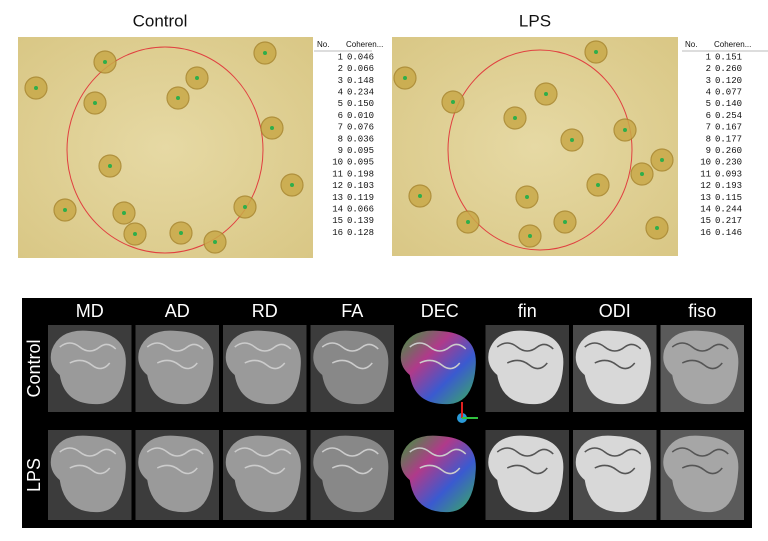 The image size is (768, 541). I want to click on row-value: 0.151, so click(728, 57).